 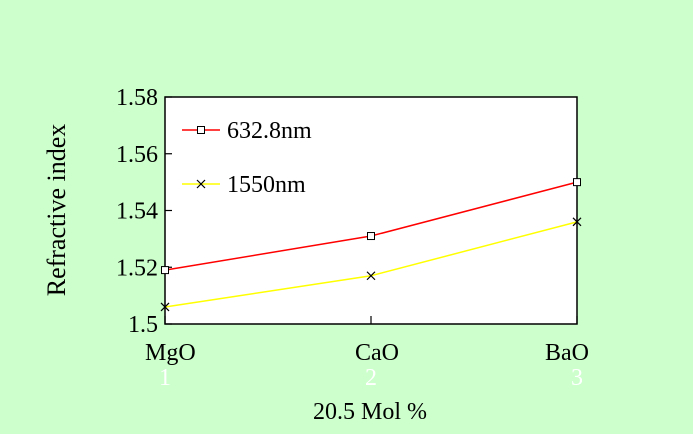 What do you see at coordinates (266, 185) in the screenshot?
I see `legend-label: 1550nm` at bounding box center [266, 185].